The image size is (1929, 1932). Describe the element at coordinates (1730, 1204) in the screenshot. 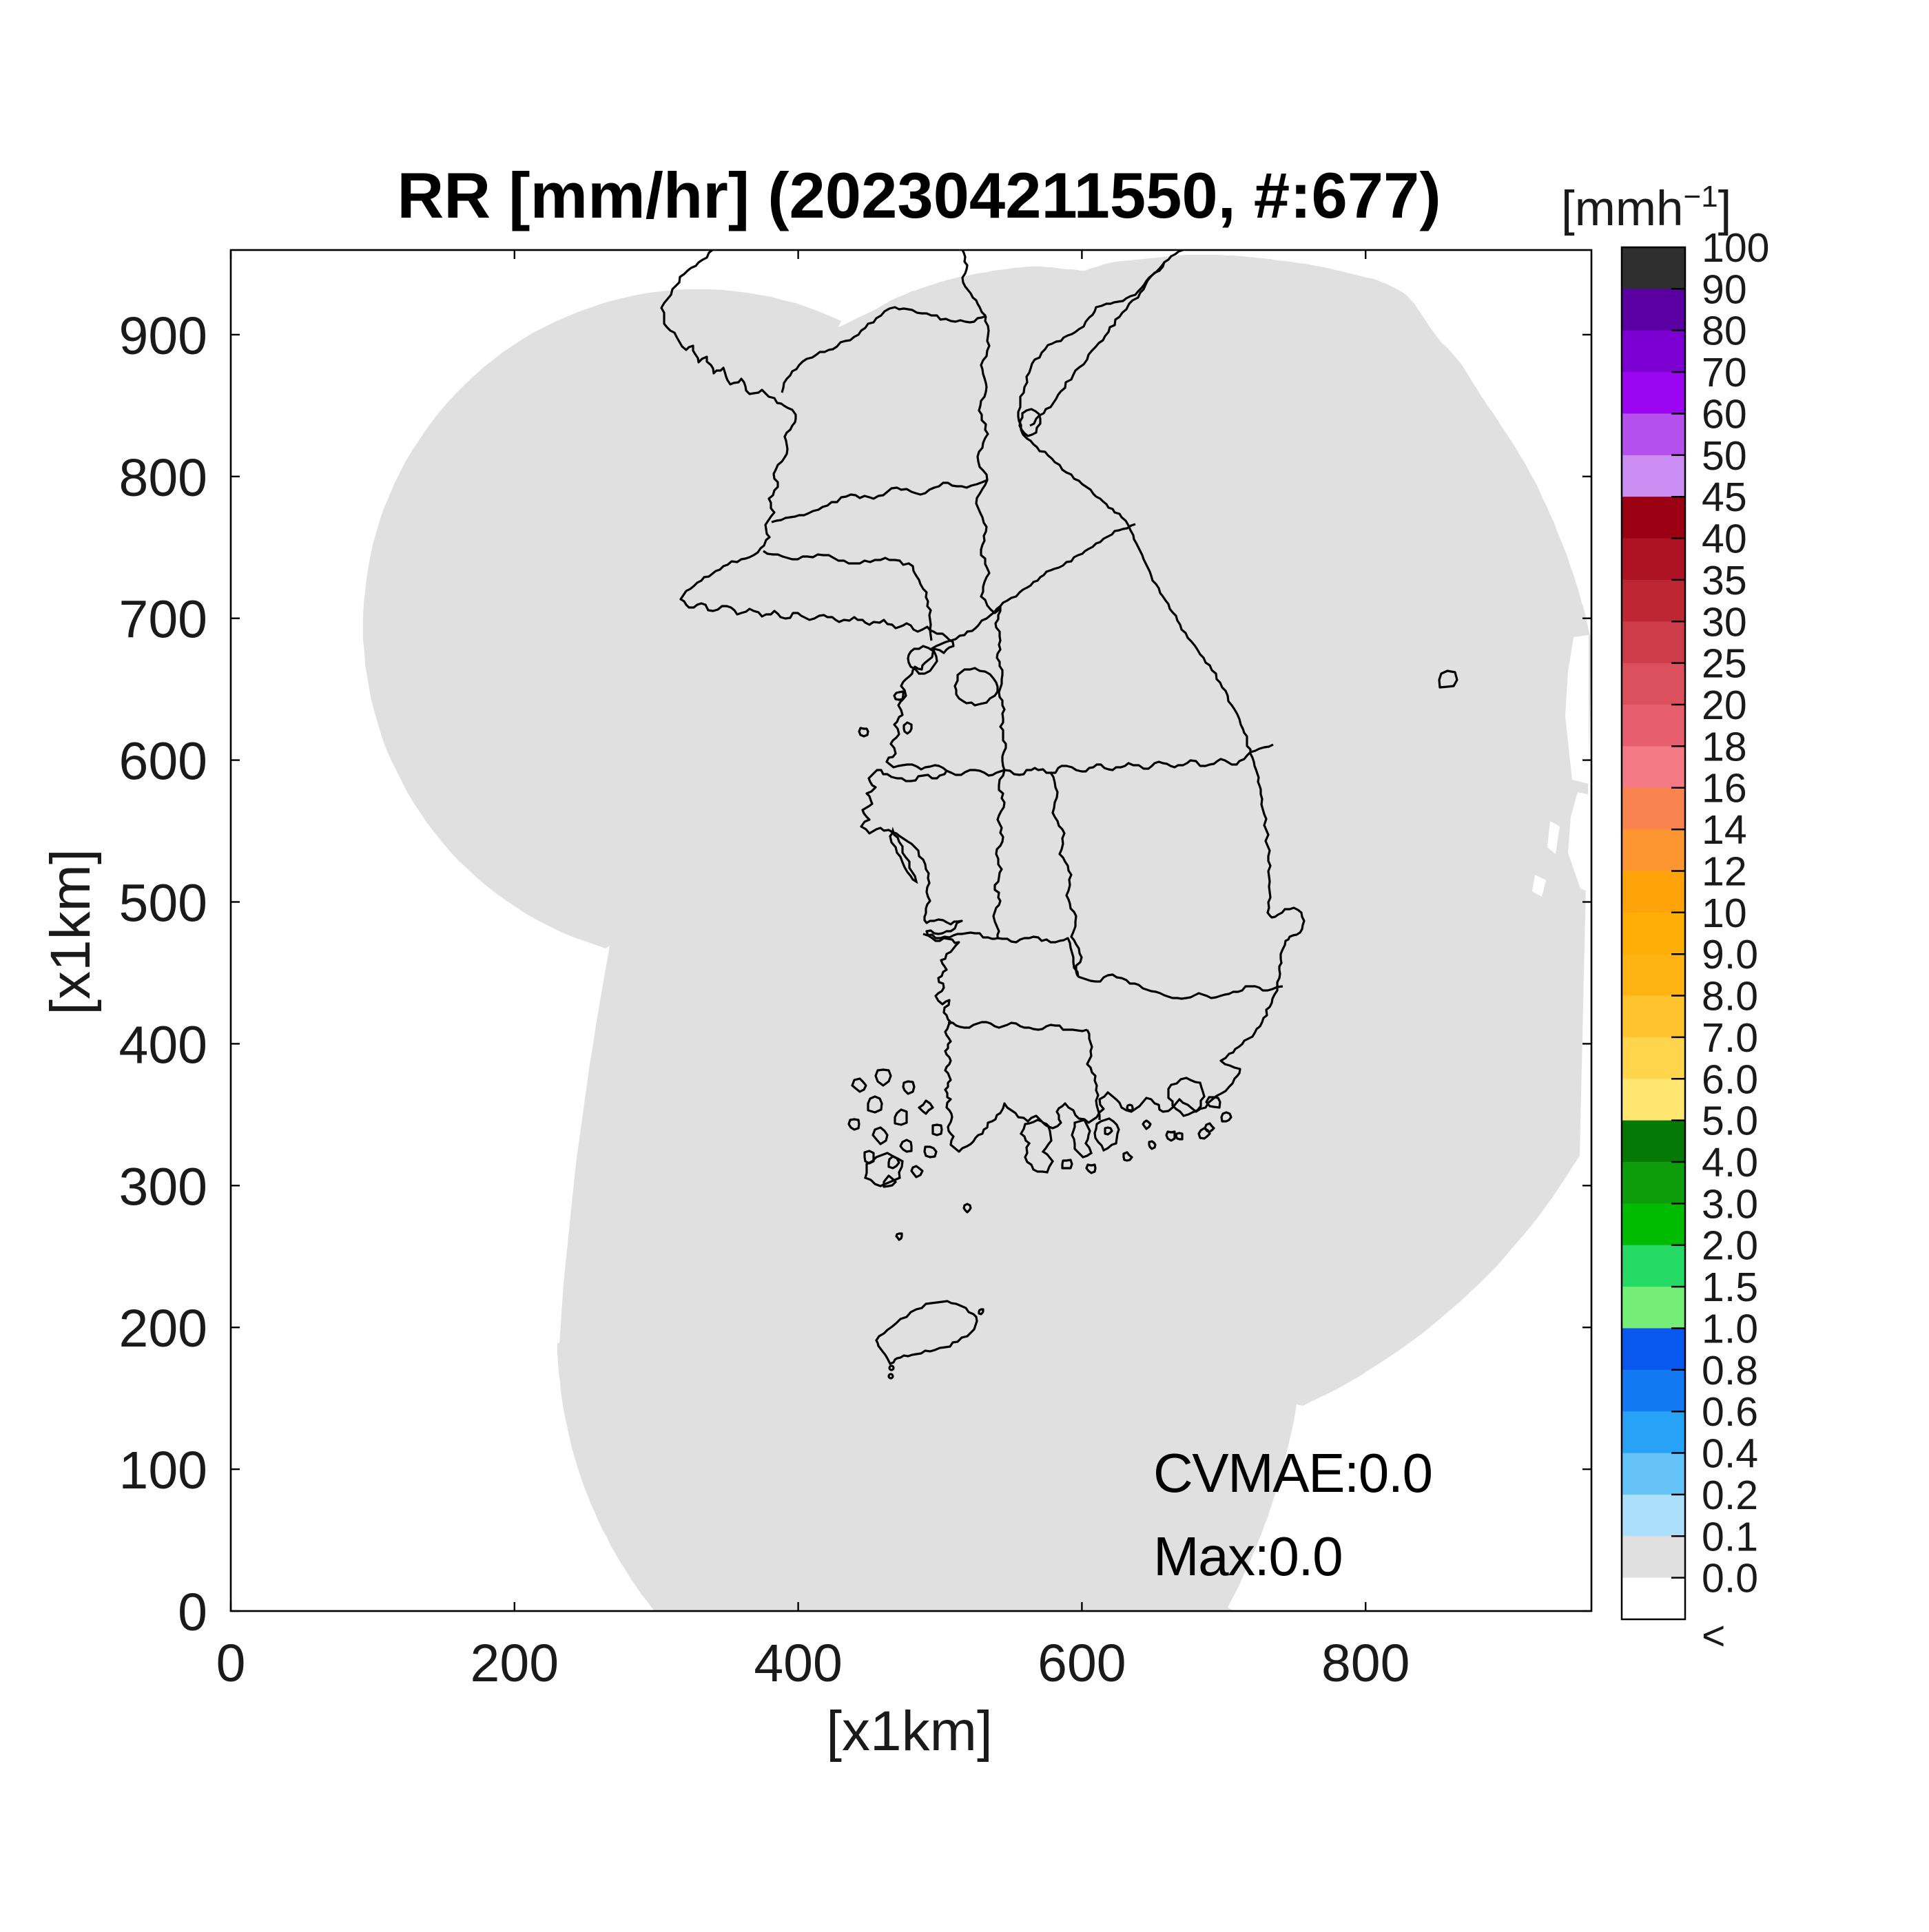

I see `svg-text: 3.0` at that location.